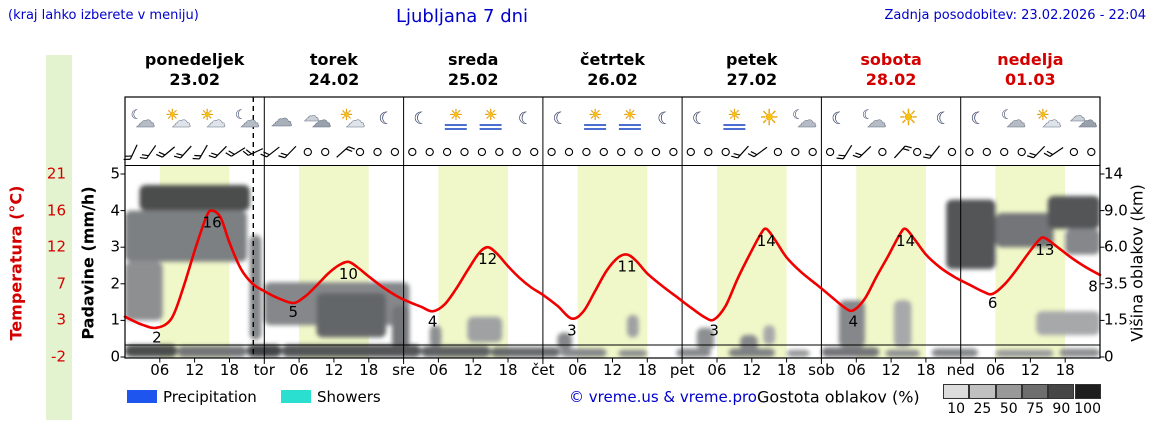 This screenshot has width=1152, height=443. What do you see at coordinates (752, 69) in the screenshot?
I see `day-header-petek: petek 27.02` at bounding box center [752, 69].